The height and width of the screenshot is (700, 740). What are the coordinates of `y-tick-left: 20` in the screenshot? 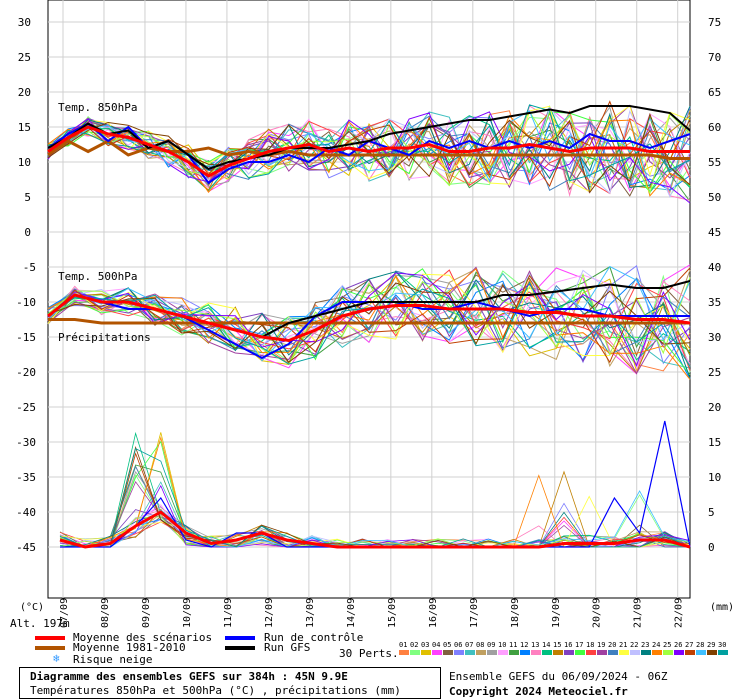 It's located at (24, 92).